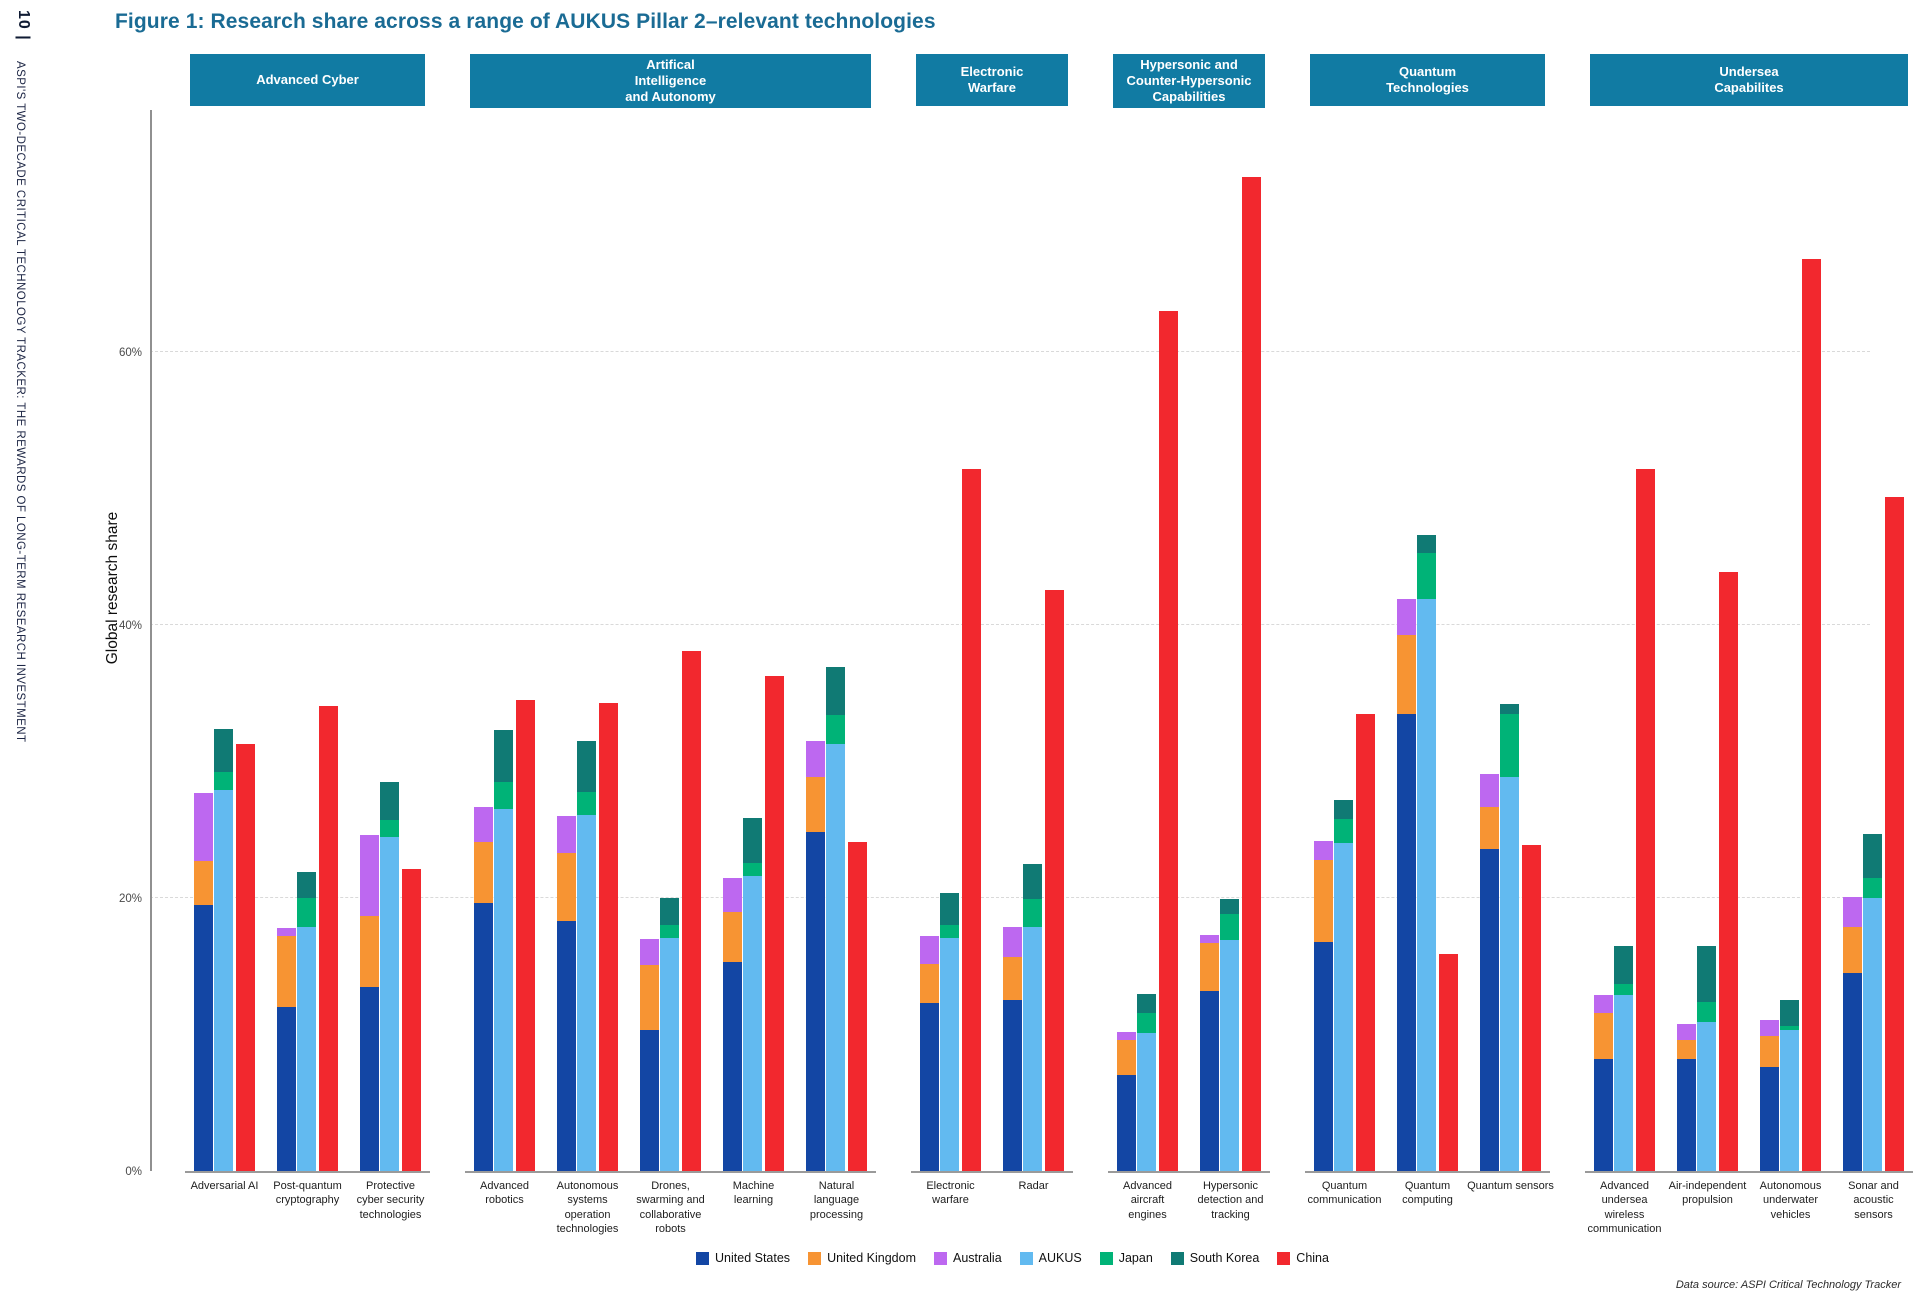 This screenshot has width=1920, height=1314. What do you see at coordinates (1230, 699) in the screenshot?
I see `technology-cluster: Hypersonic detection and tracking` at bounding box center [1230, 699].